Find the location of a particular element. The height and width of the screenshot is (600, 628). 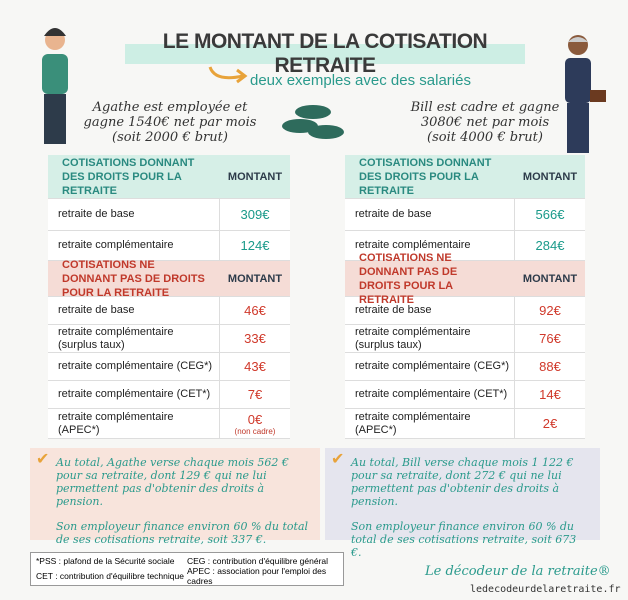

amount: 309€ is located at coordinates (255, 214).